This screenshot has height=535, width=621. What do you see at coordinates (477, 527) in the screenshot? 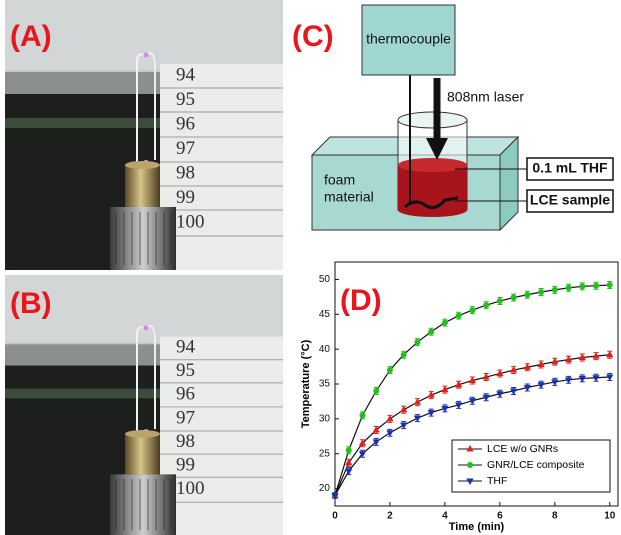
I see `x-axis-label: Time (min)` at bounding box center [477, 527].